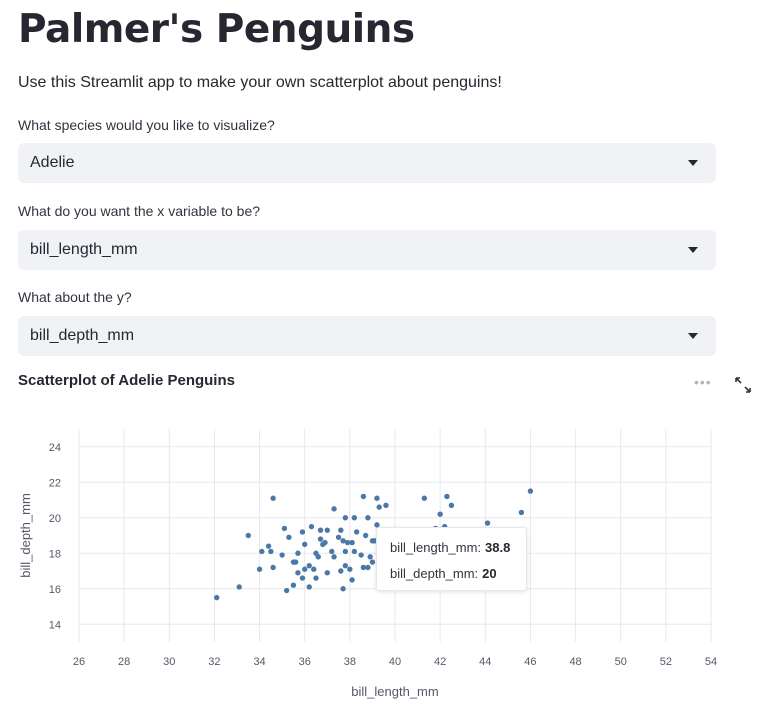  What do you see at coordinates (55, 554) in the screenshot?
I see `y-tick-label: 18` at bounding box center [55, 554].